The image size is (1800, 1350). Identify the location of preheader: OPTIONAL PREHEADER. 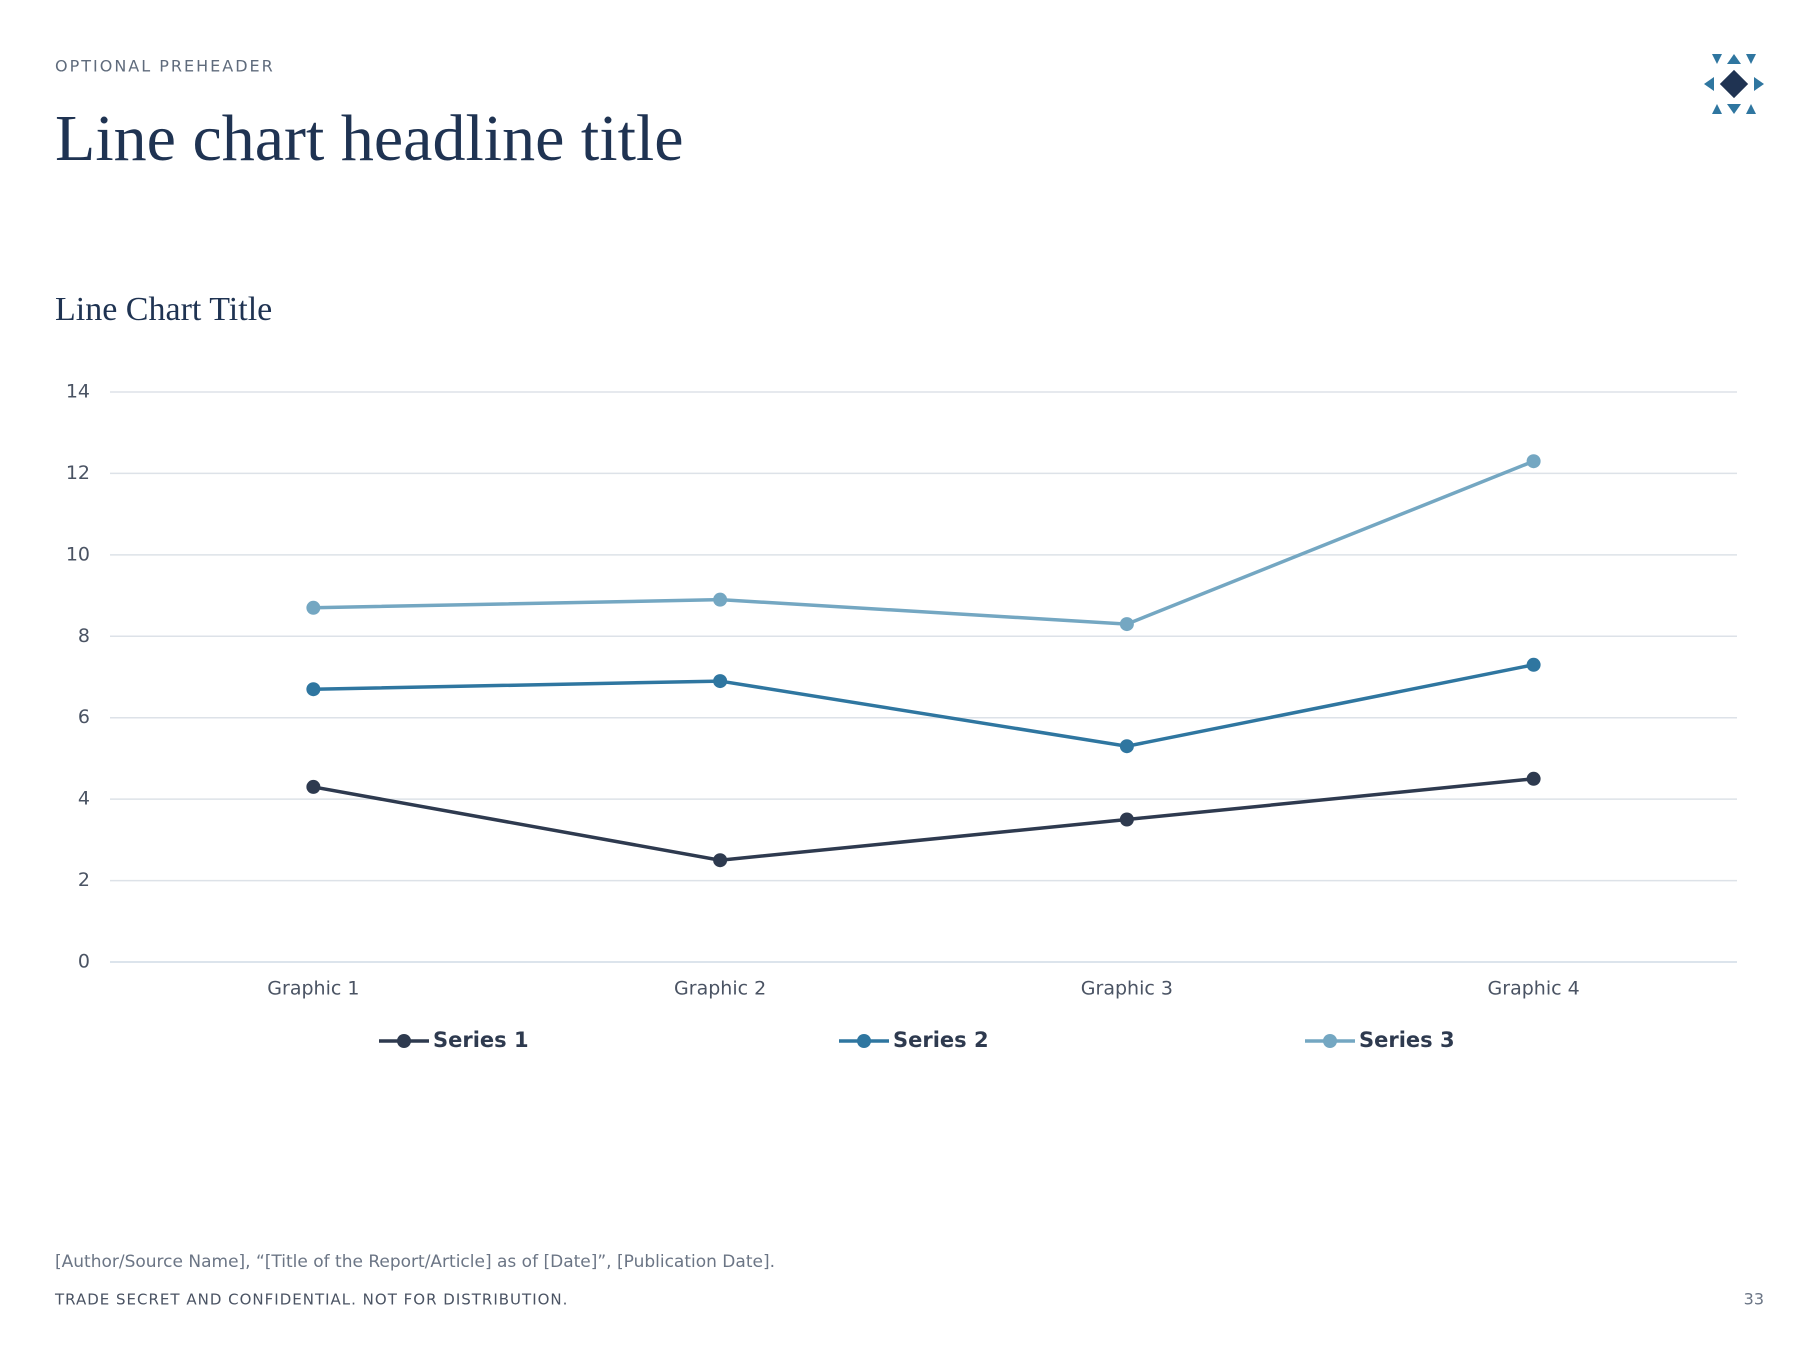
(165, 66).